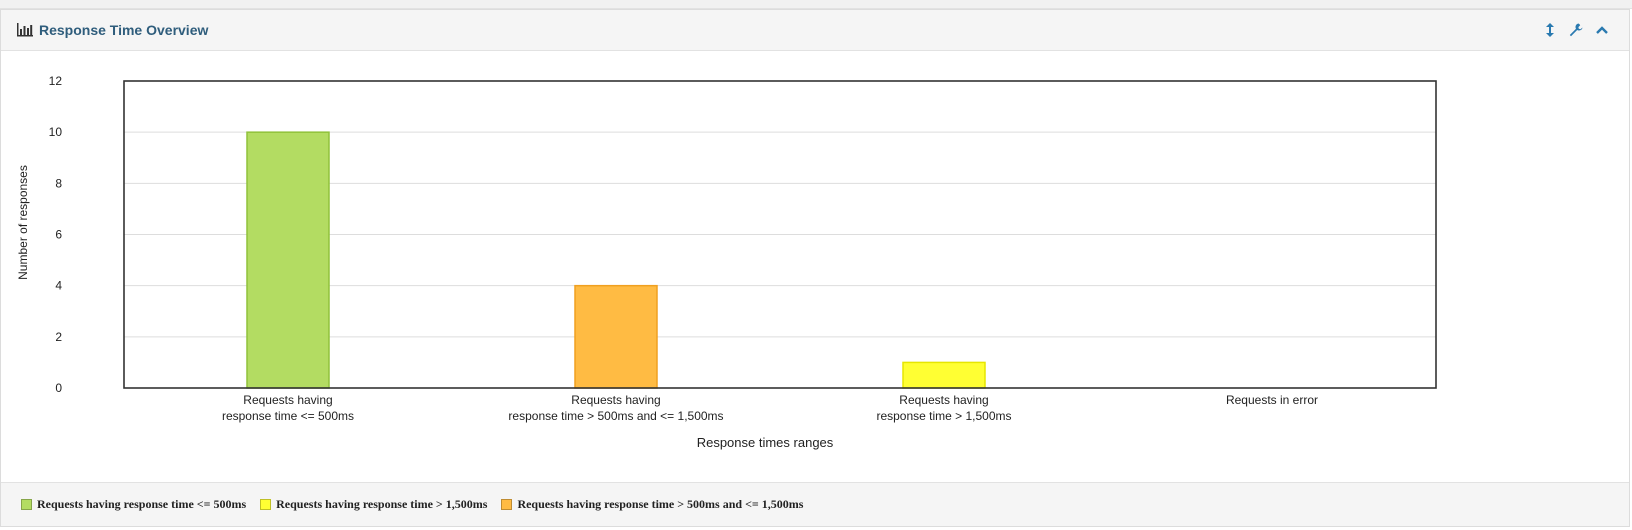 The image size is (1632, 530). Describe the element at coordinates (1602, 30) in the screenshot. I see `chevron-up-icon` at that location.